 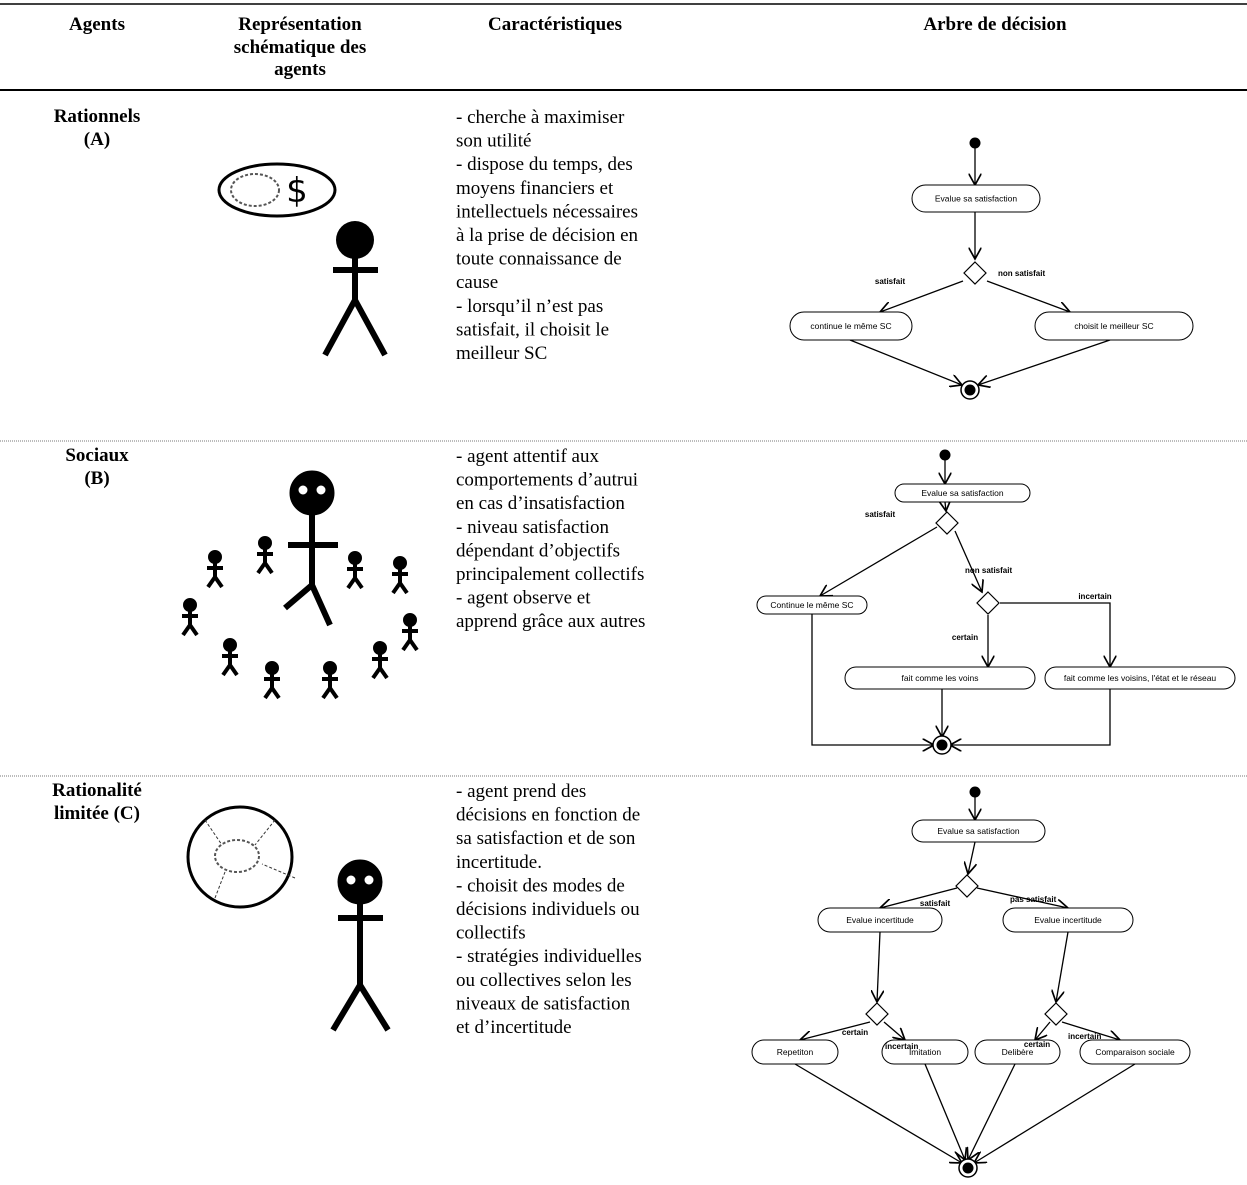 I want to click on characteristic-line: décisions individuels ou, so click(x=548, y=909).